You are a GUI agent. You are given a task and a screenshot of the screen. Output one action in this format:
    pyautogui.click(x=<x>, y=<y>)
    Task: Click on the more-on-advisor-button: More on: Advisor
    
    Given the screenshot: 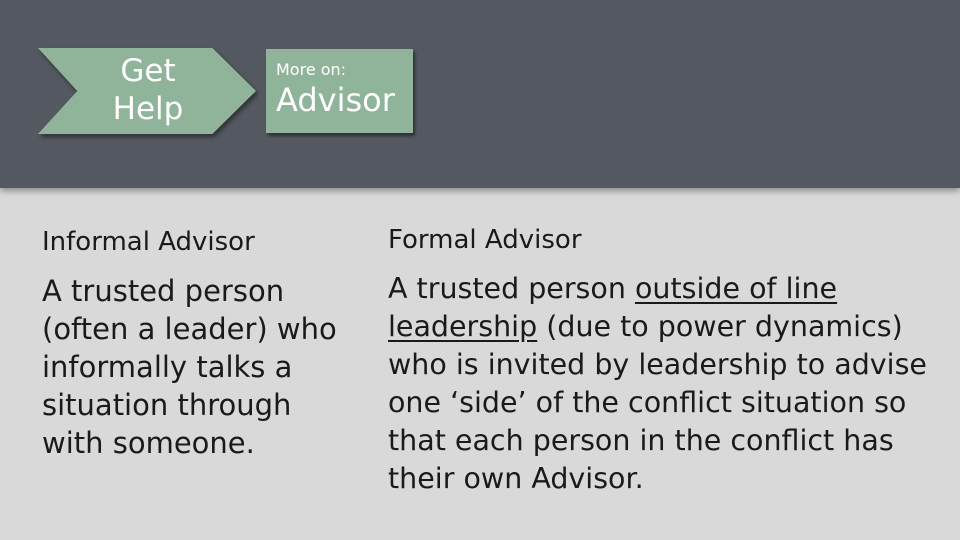 What is the action you would take?
    pyautogui.click(x=339, y=91)
    